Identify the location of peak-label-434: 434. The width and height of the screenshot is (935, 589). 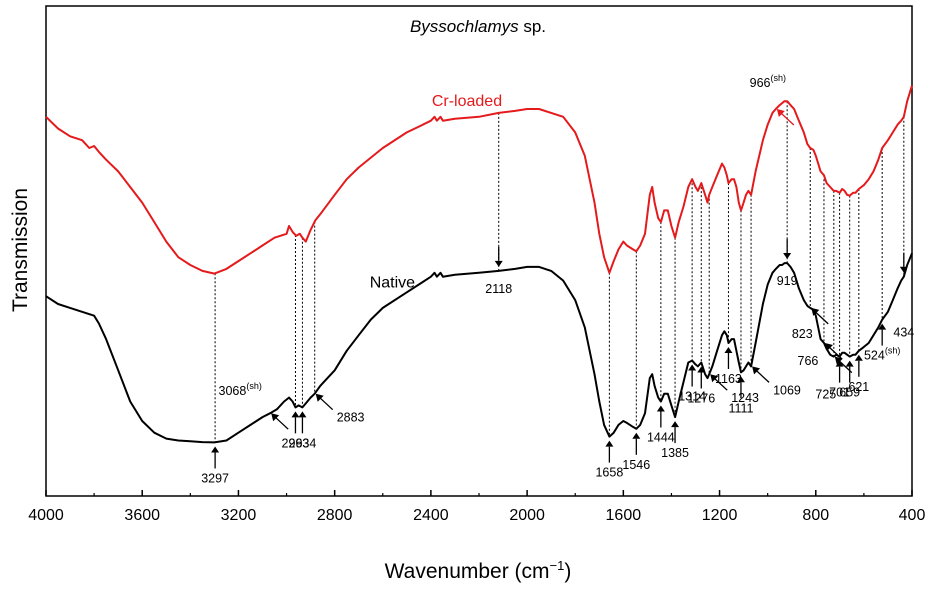
(903, 333).